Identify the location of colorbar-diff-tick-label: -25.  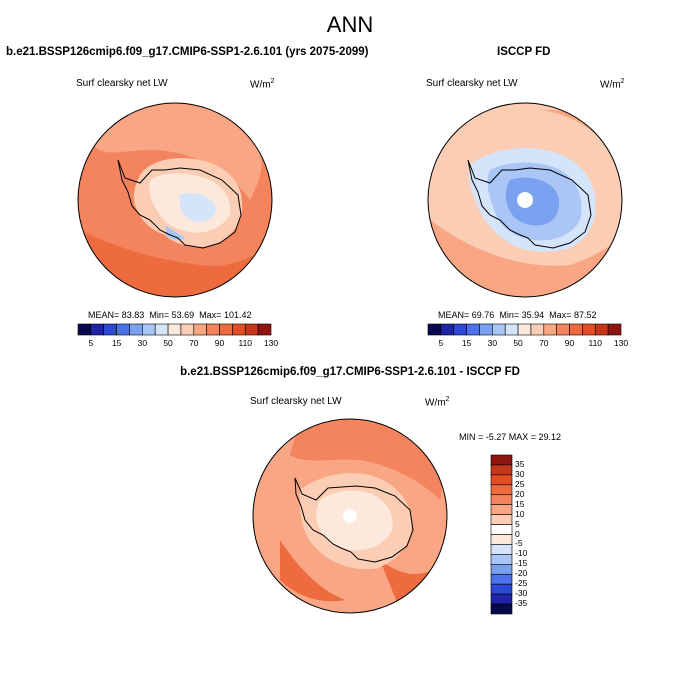
(521, 583).